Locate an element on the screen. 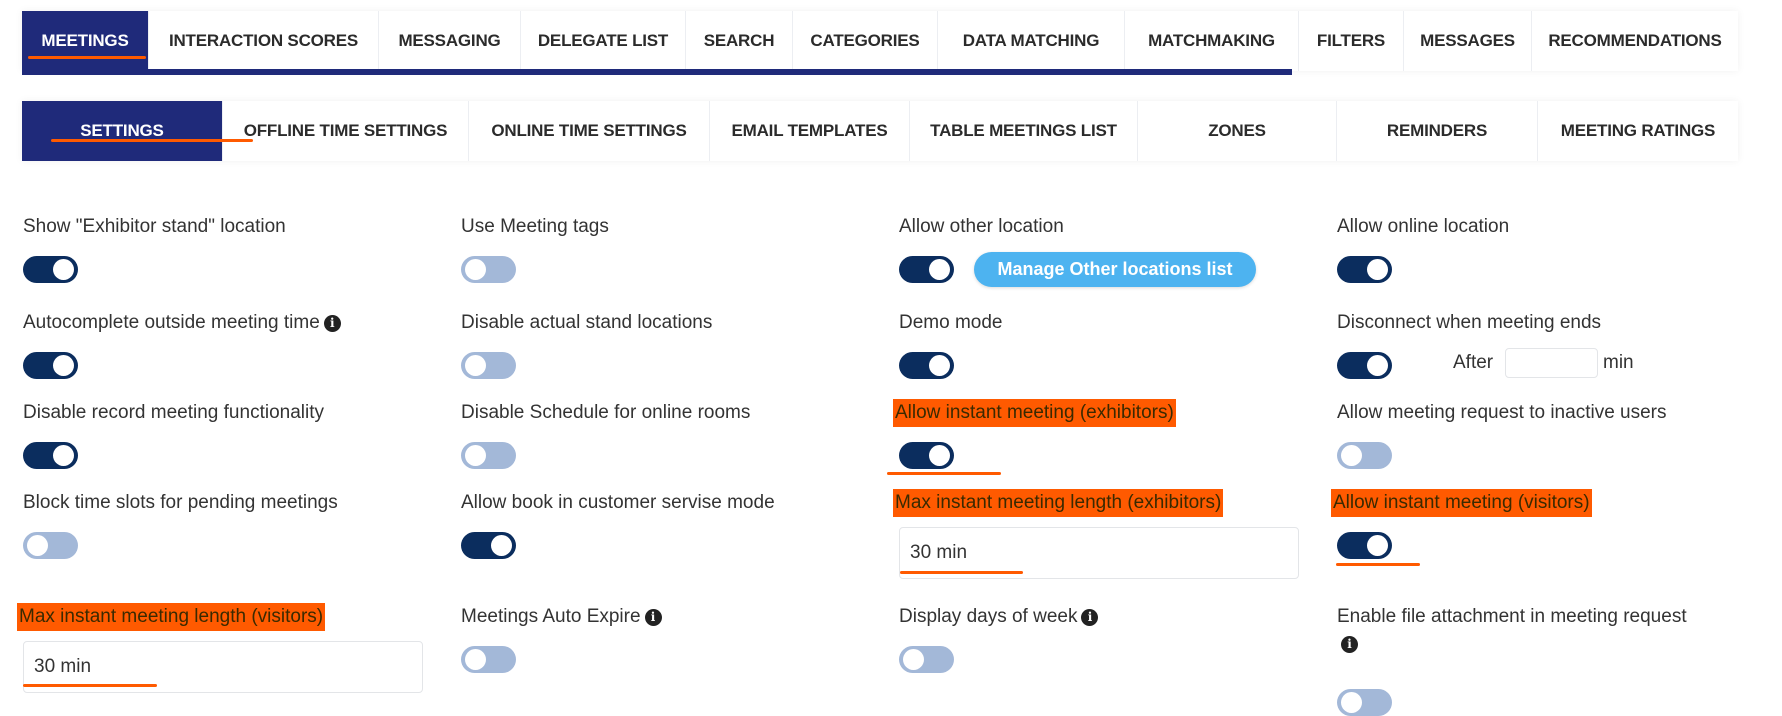 The width and height of the screenshot is (1782, 716). allow-book-customer-service-toggle is located at coordinates (488, 545).